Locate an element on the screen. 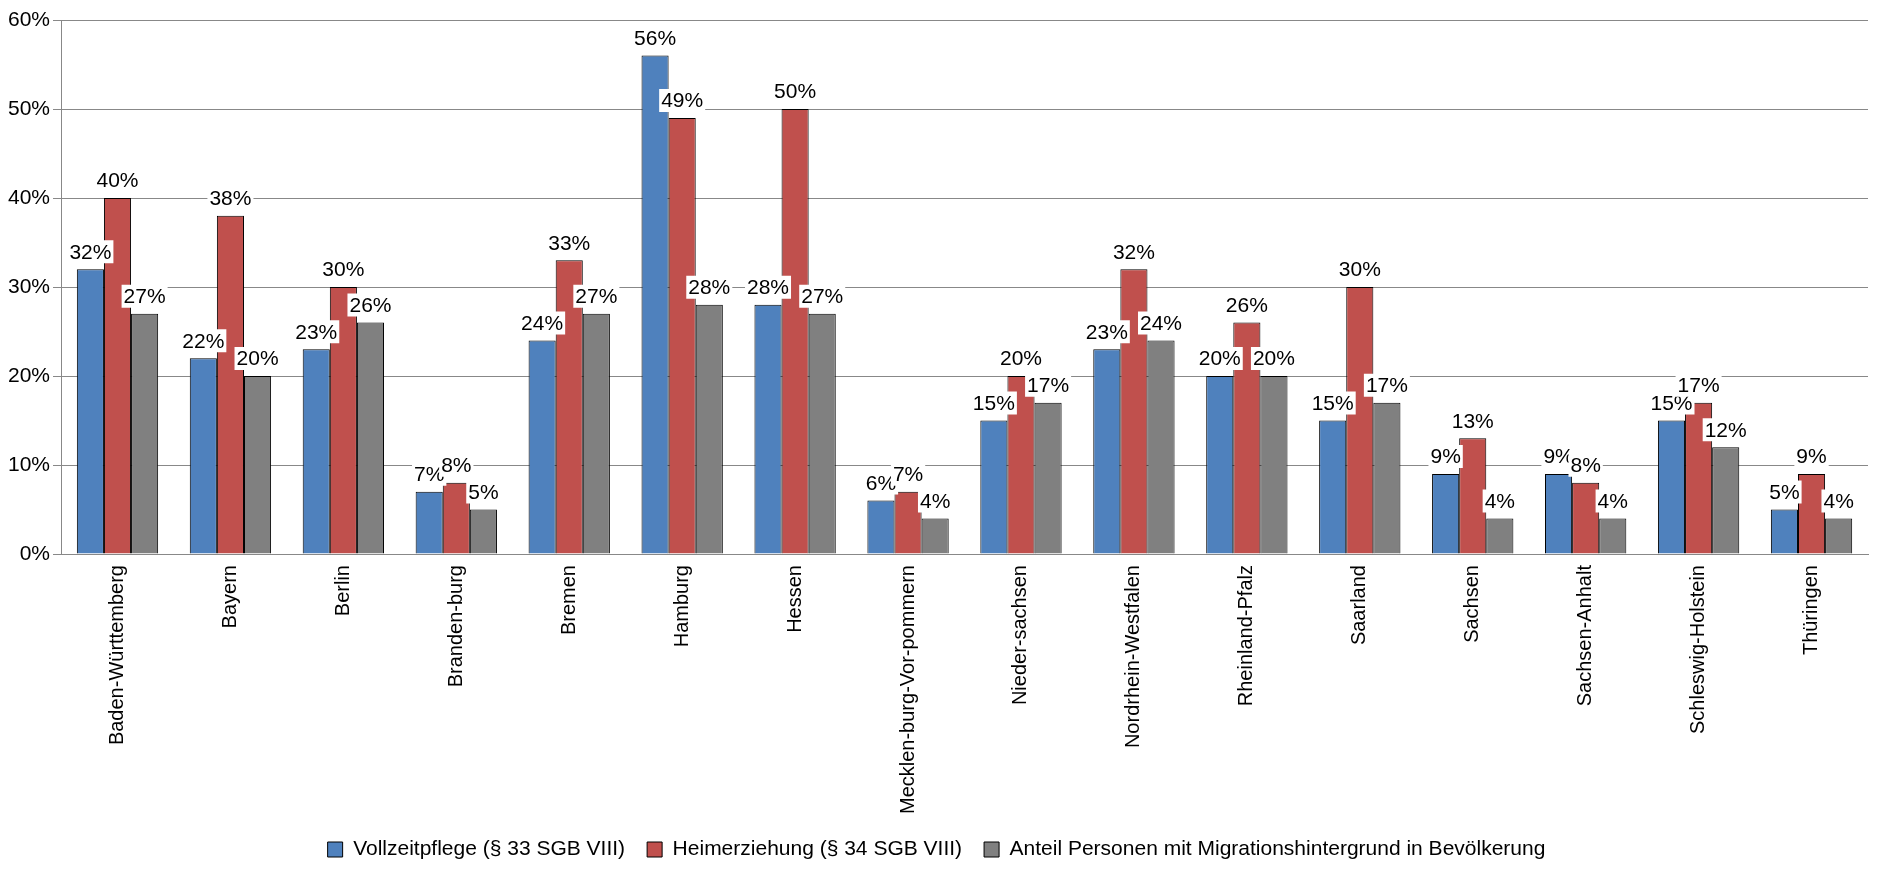 This screenshot has height=870, width=1878. x-tick-label: Sachsen is located at coordinates (1471, 604).